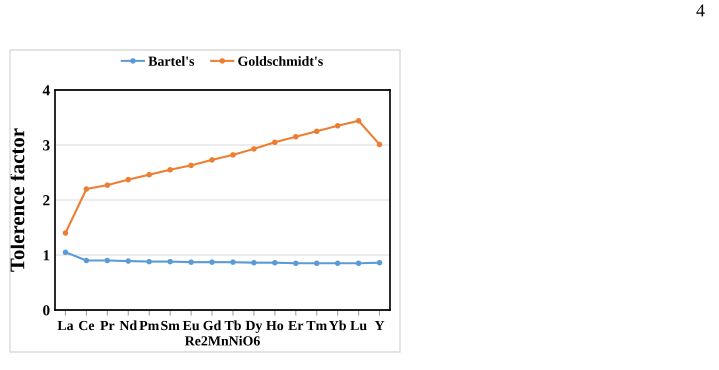 The width and height of the screenshot is (719, 370). Describe the element at coordinates (46, 145) in the screenshot. I see `y-tick-label: 3` at that location.